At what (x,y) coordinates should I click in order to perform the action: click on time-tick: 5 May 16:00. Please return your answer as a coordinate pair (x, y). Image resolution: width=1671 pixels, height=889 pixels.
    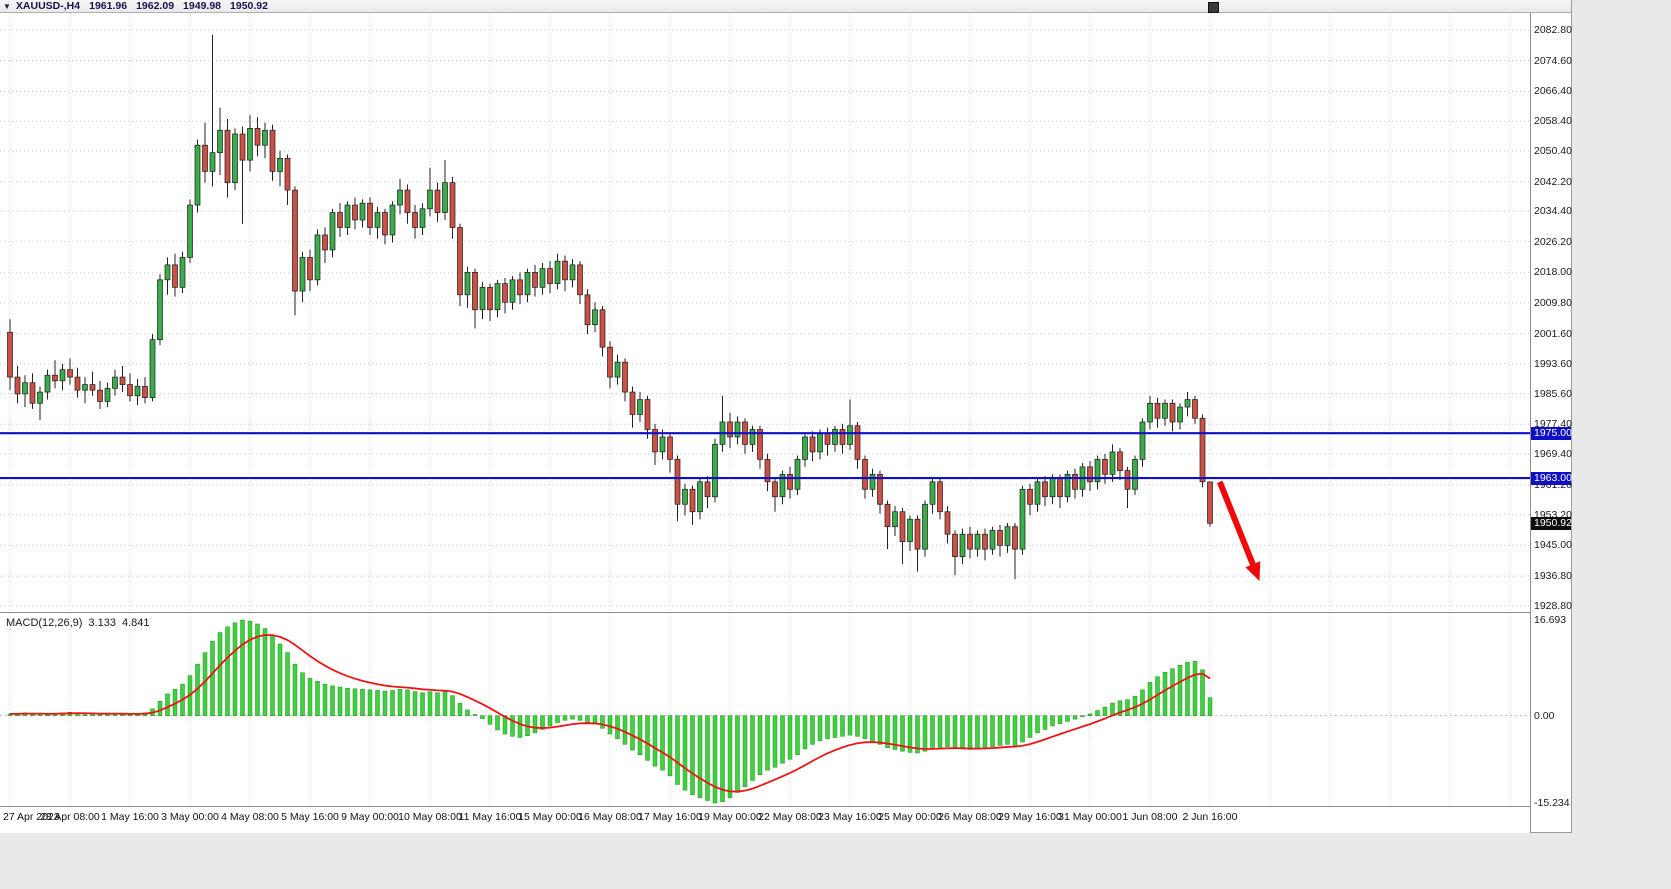
    Looking at the image, I should click on (310, 817).